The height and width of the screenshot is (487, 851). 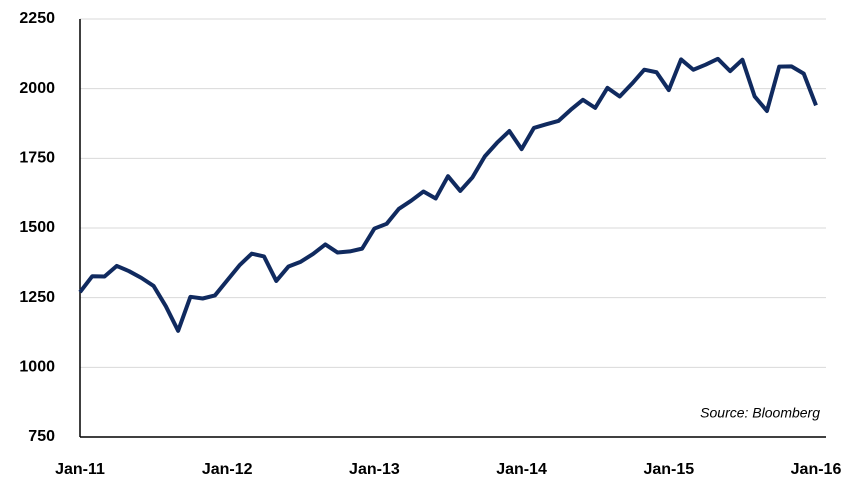 I want to click on x-tick-label: Jan-11, so click(x=80, y=469).